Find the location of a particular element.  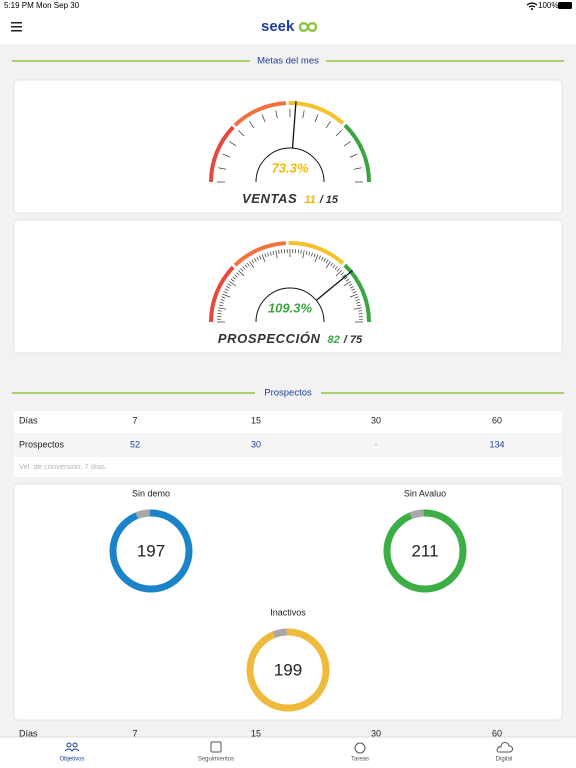

status-date: Mon Sep 30 is located at coordinates (58, 5).